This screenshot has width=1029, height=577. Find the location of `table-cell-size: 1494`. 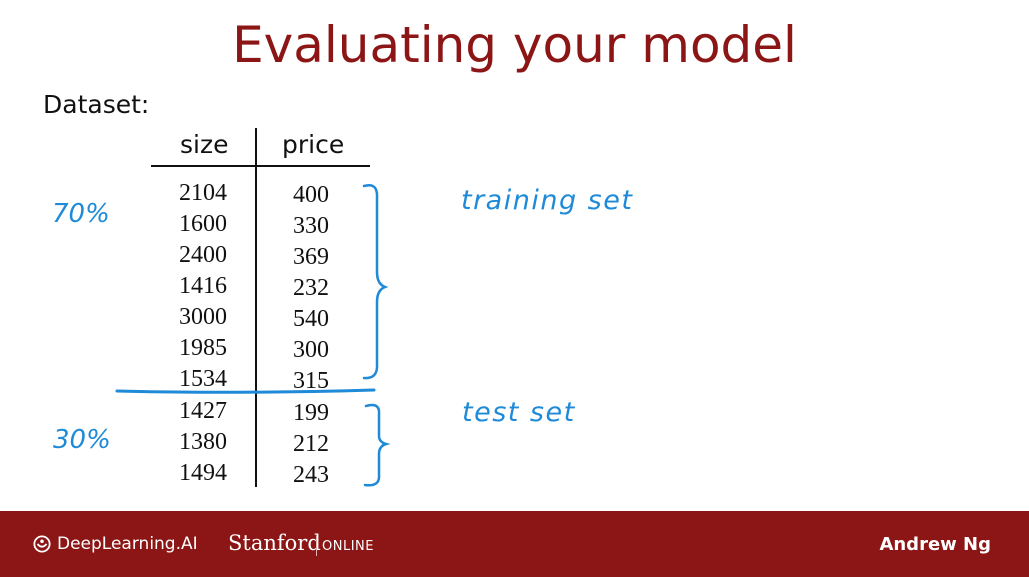

table-cell-size: 1494 is located at coordinates (203, 473).